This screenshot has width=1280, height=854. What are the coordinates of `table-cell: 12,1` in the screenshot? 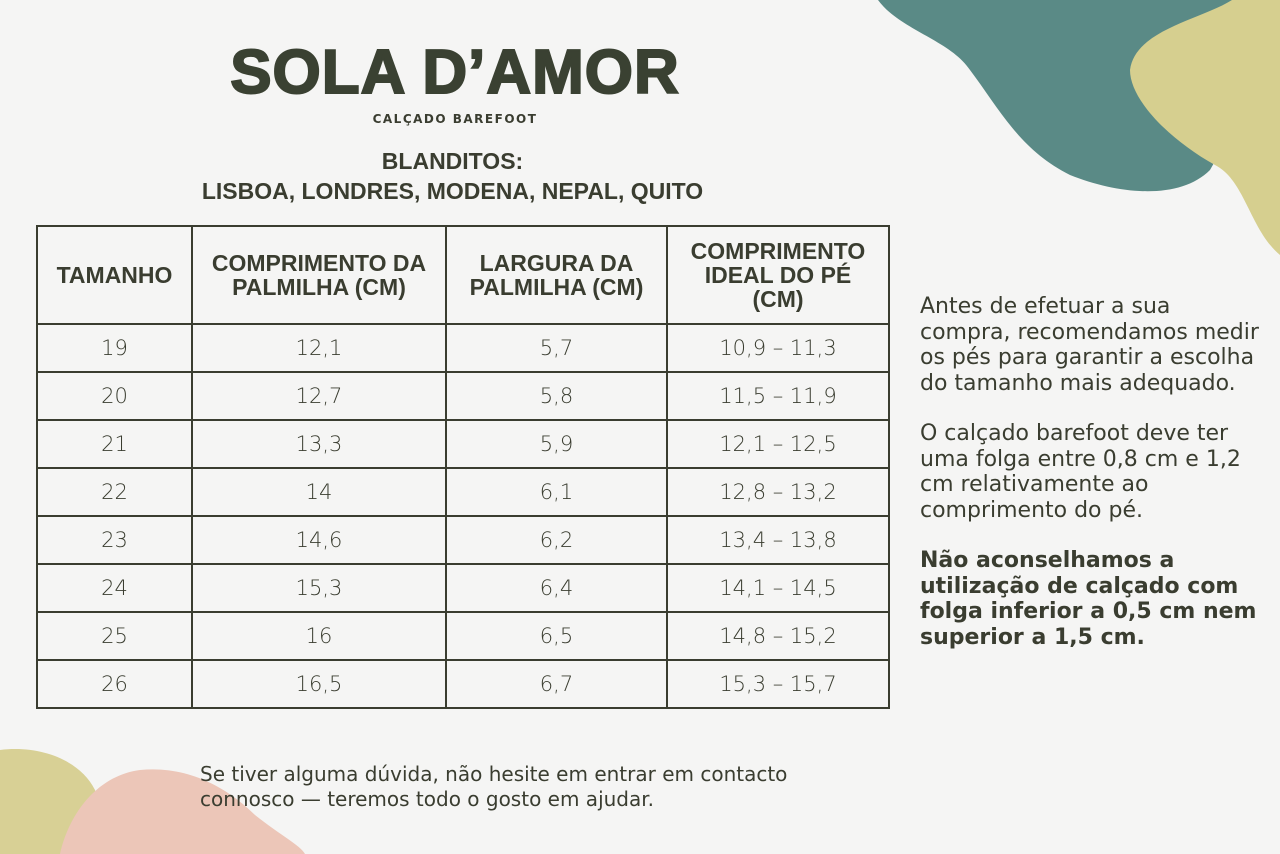 It's located at (319, 348).